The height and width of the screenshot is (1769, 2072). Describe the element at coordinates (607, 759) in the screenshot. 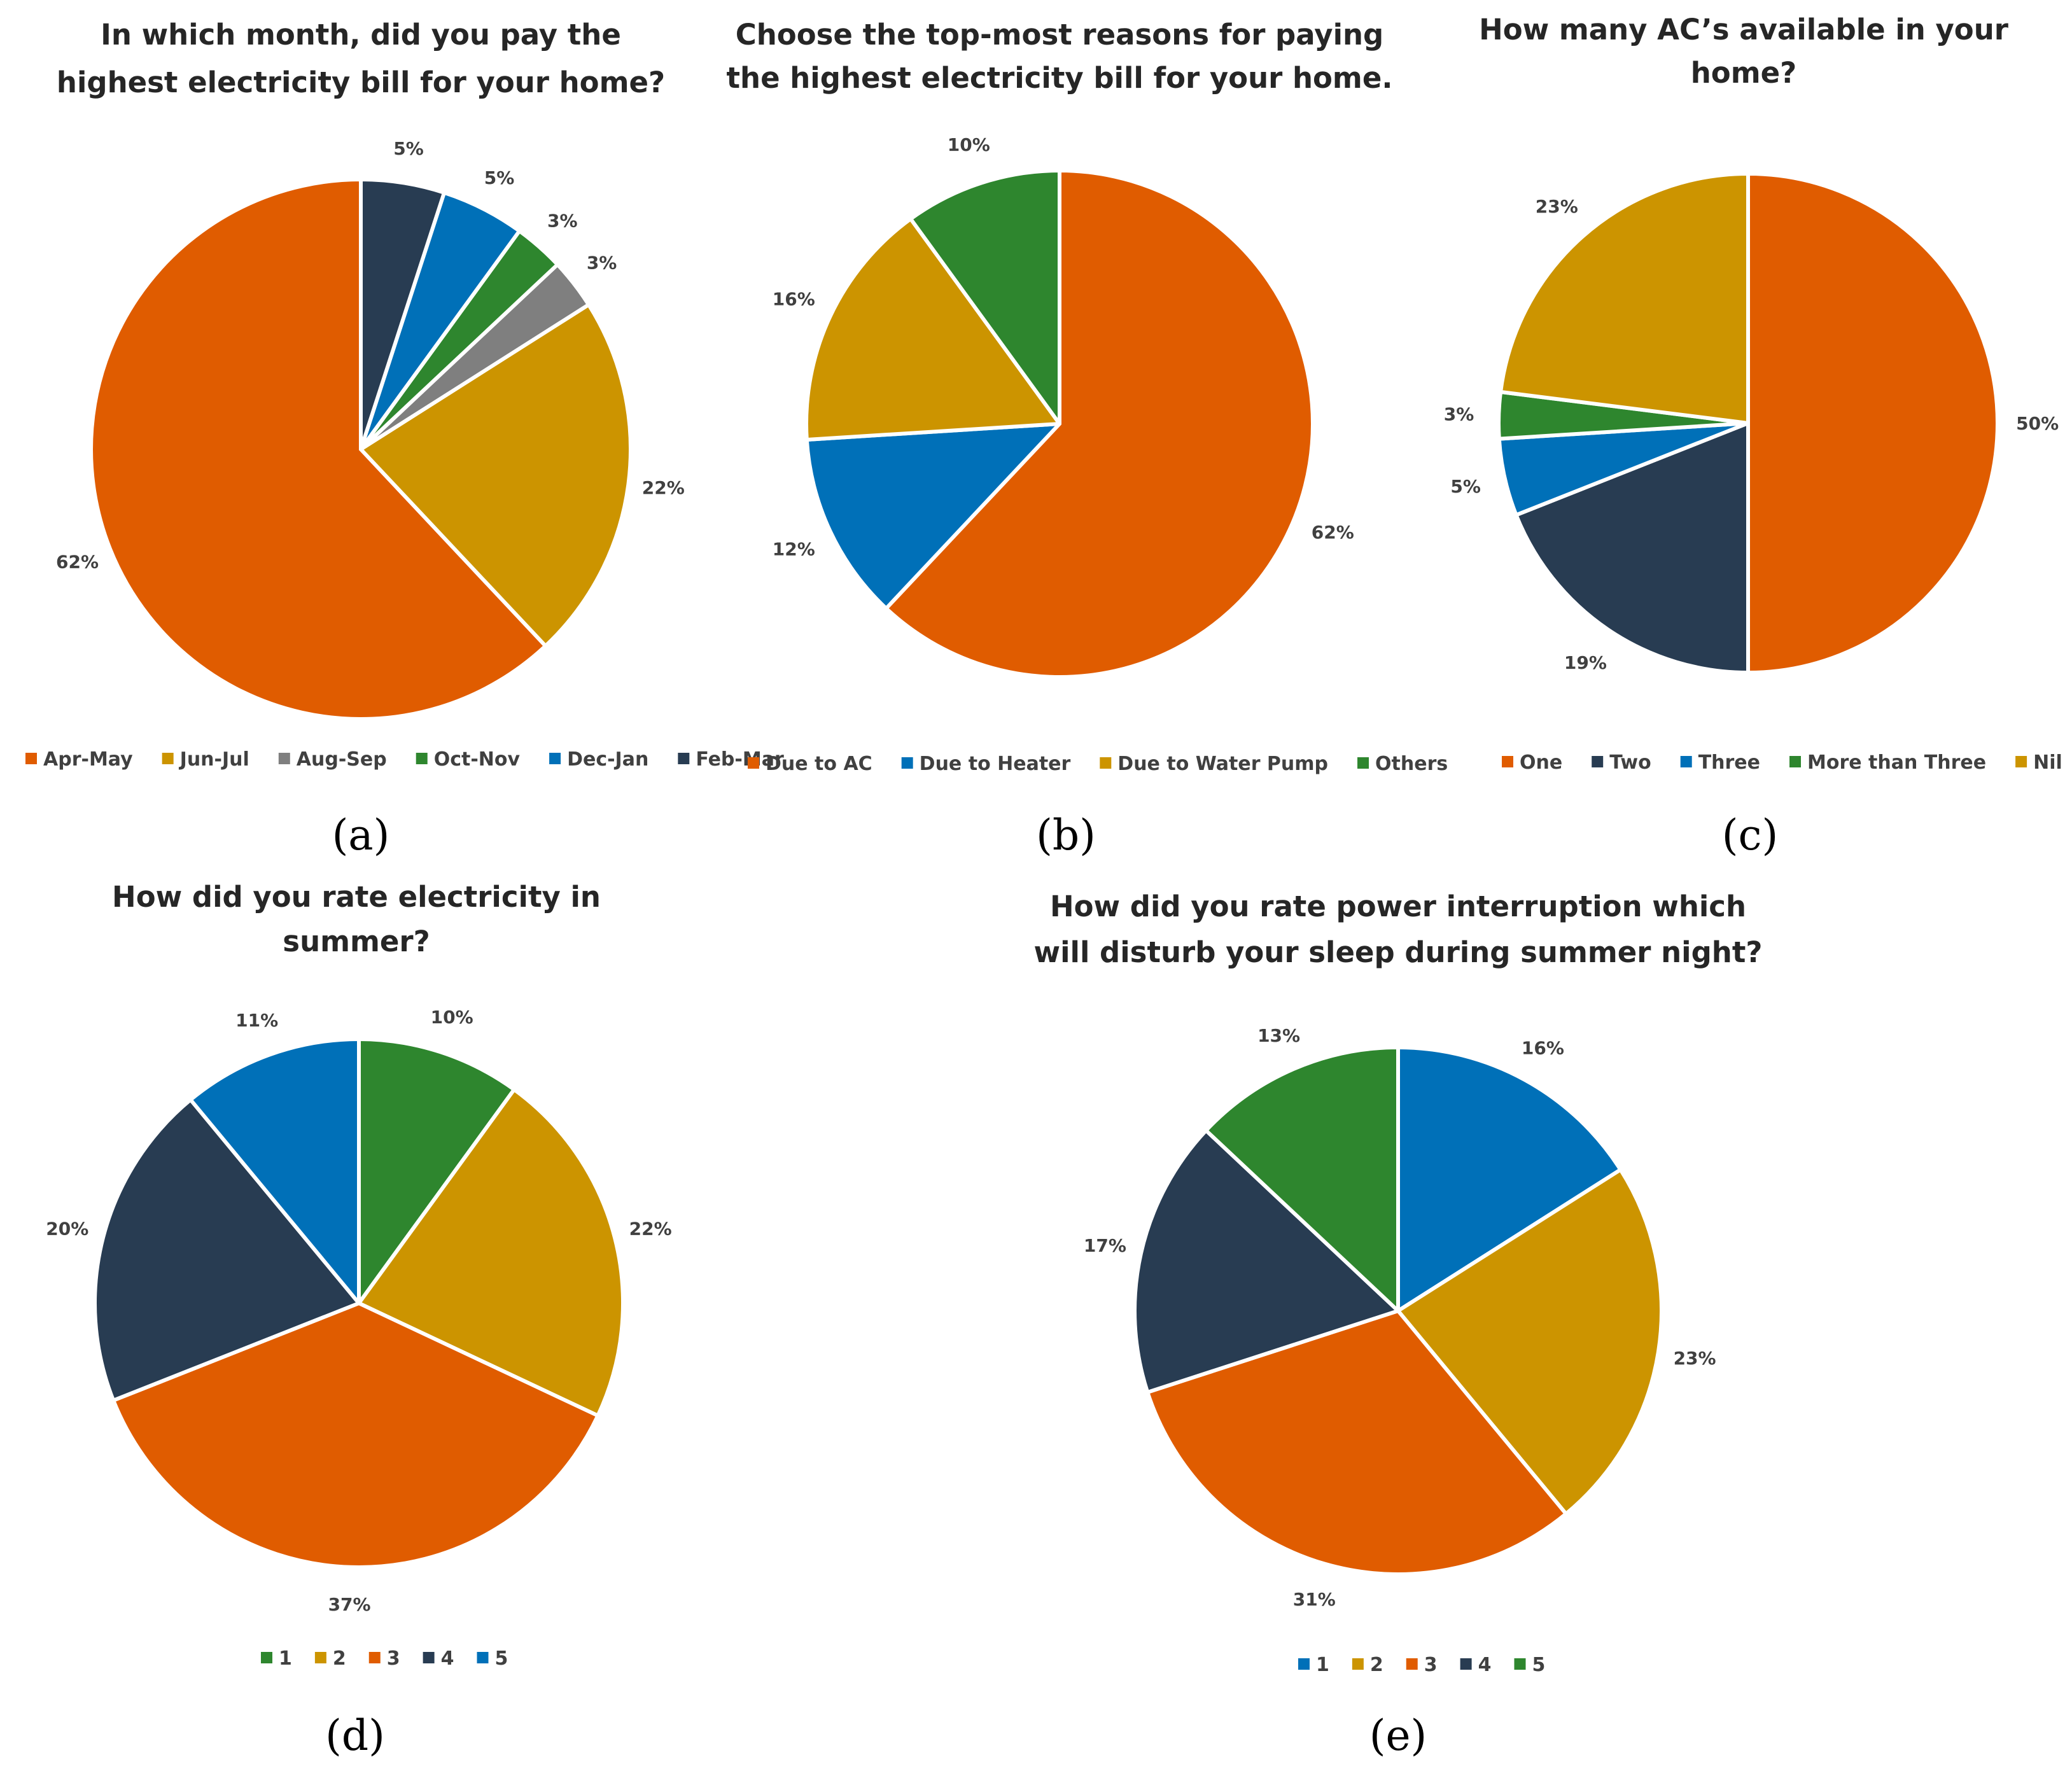

I see `panel-a-legend-label-dec-jan: Dec-Jan` at that location.